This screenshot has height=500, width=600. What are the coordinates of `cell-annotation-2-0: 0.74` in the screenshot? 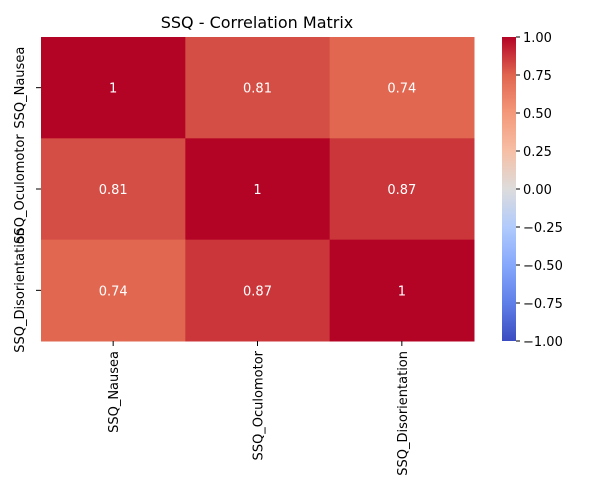 It's located at (113, 291).